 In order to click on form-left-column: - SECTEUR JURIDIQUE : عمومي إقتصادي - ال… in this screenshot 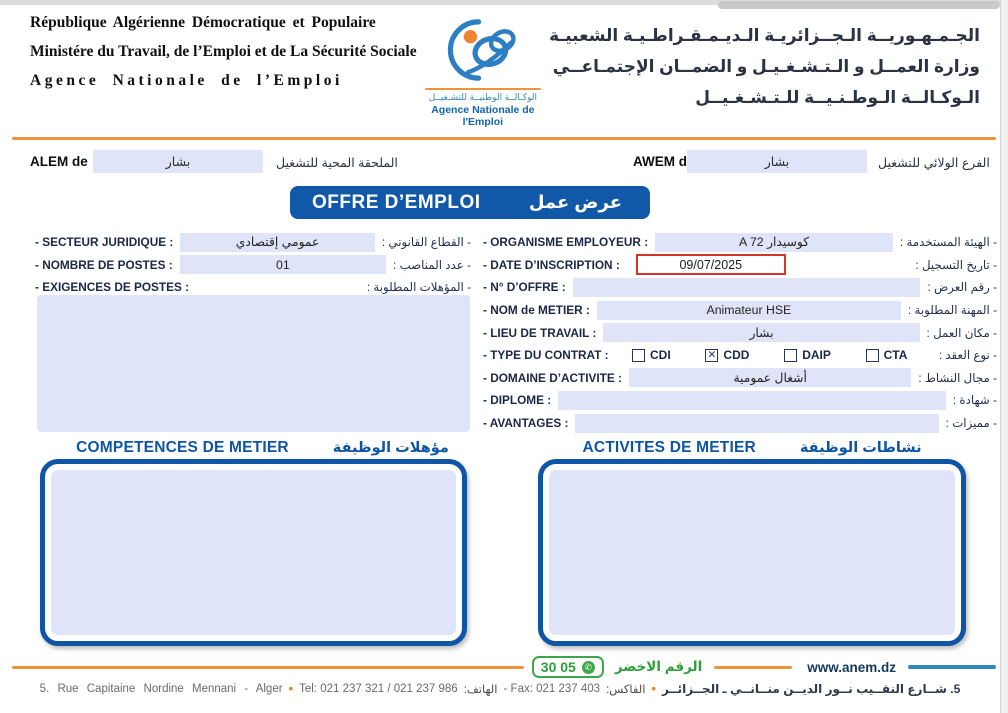, I will do `click(253, 265)`.